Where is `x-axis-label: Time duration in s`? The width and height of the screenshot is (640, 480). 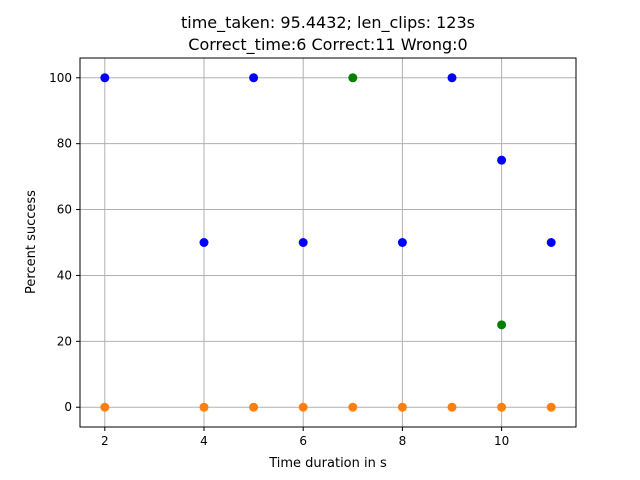
x-axis-label: Time duration in s is located at coordinates (327, 463).